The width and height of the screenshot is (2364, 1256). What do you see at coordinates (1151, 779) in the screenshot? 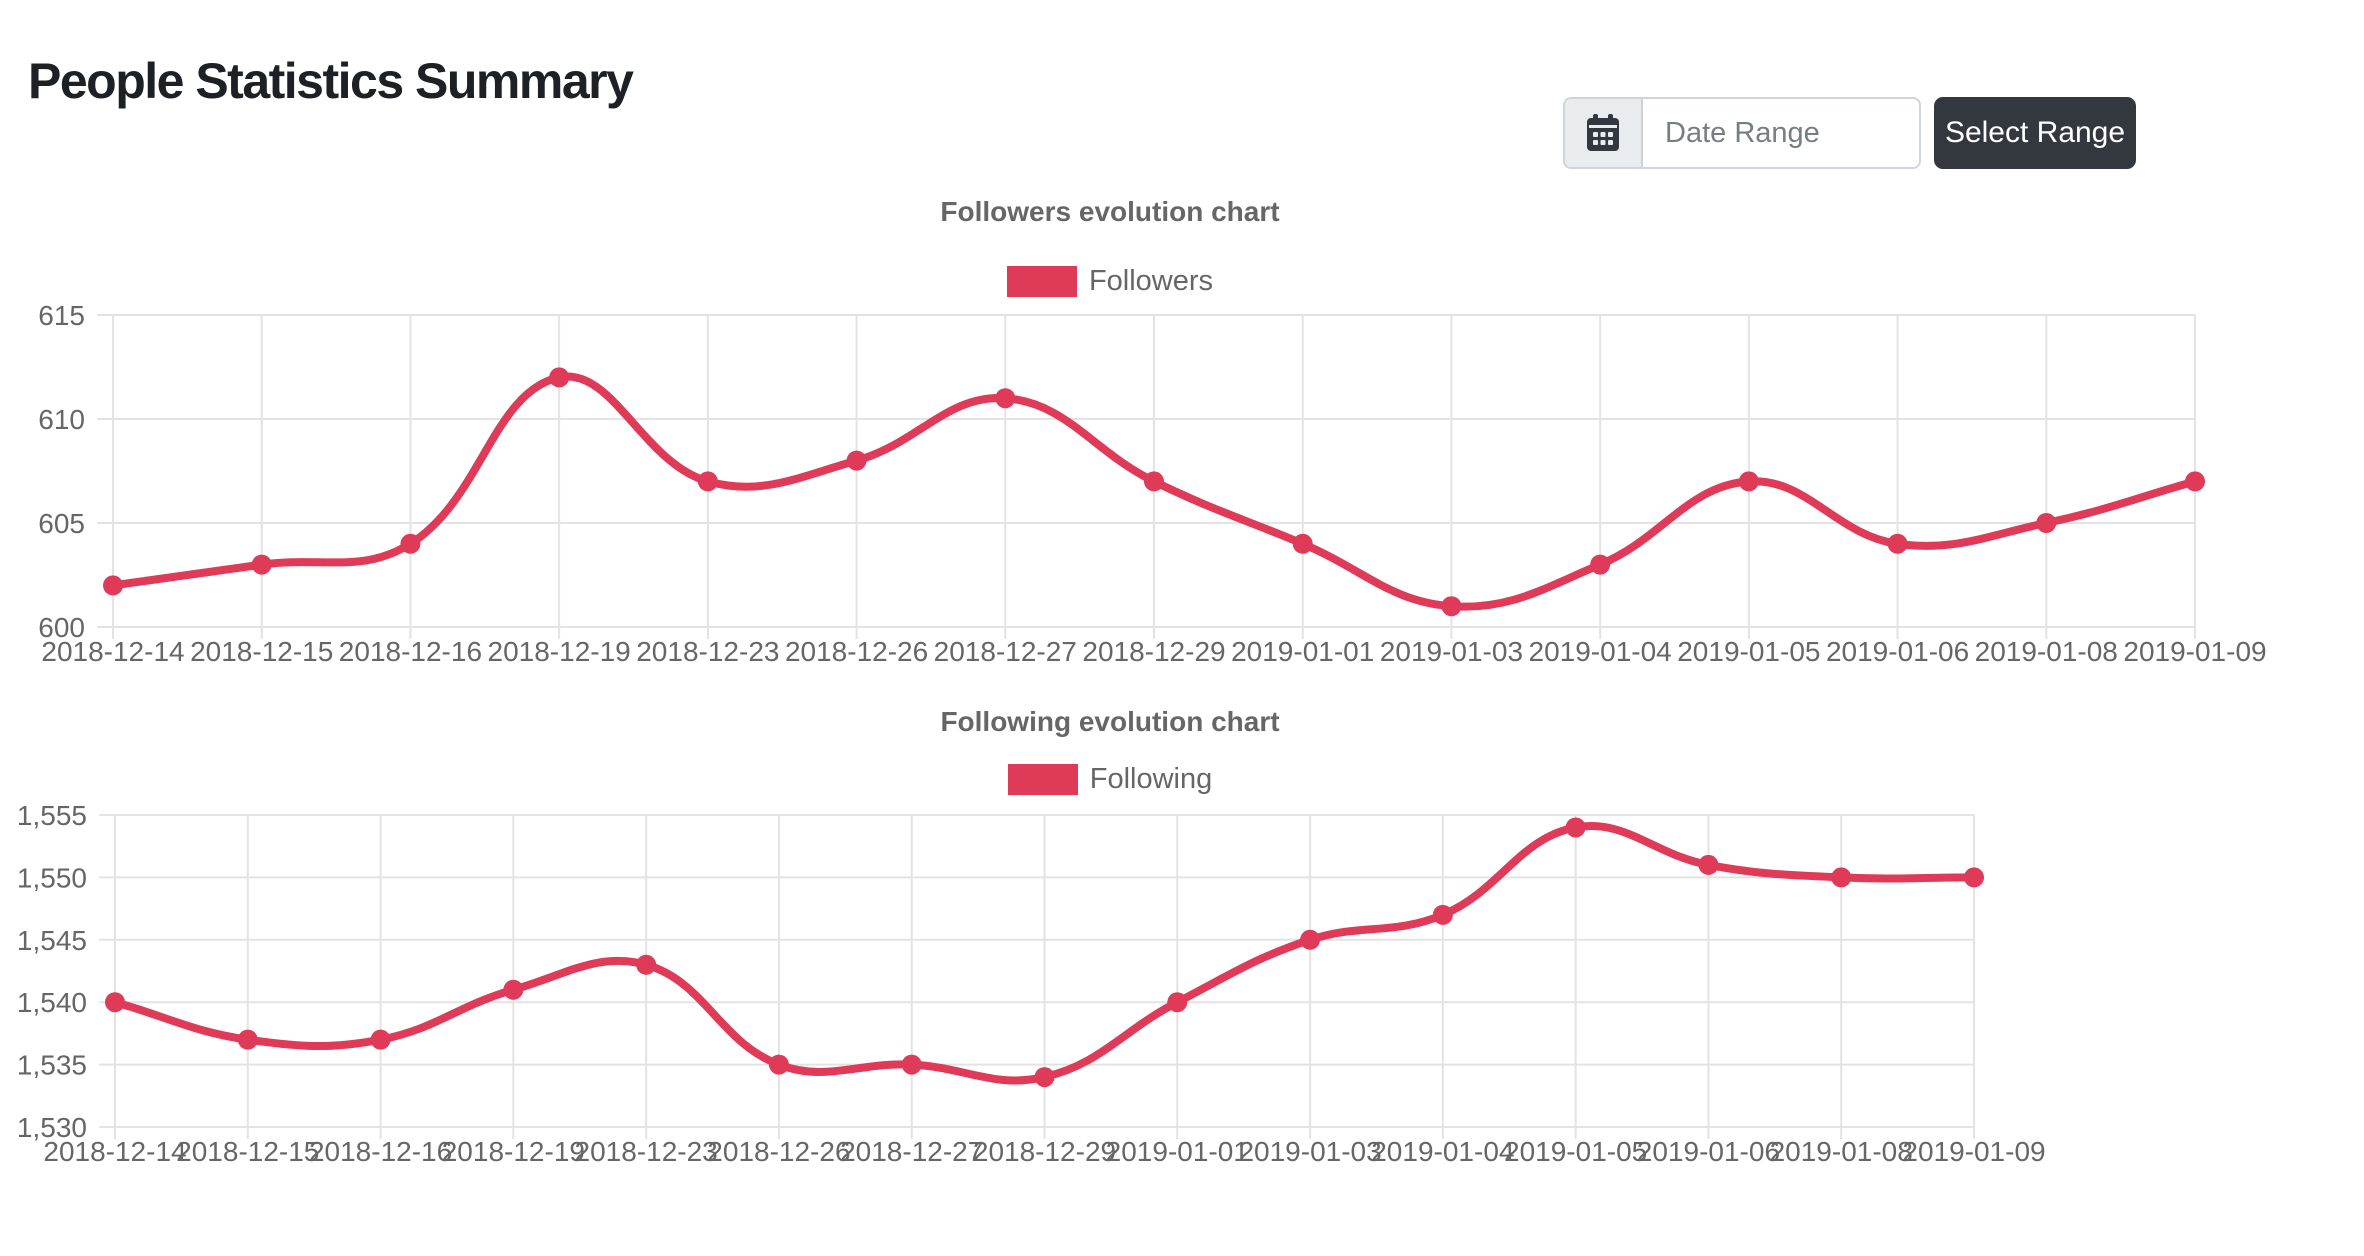
I see `following-legend-label: Following` at bounding box center [1151, 779].